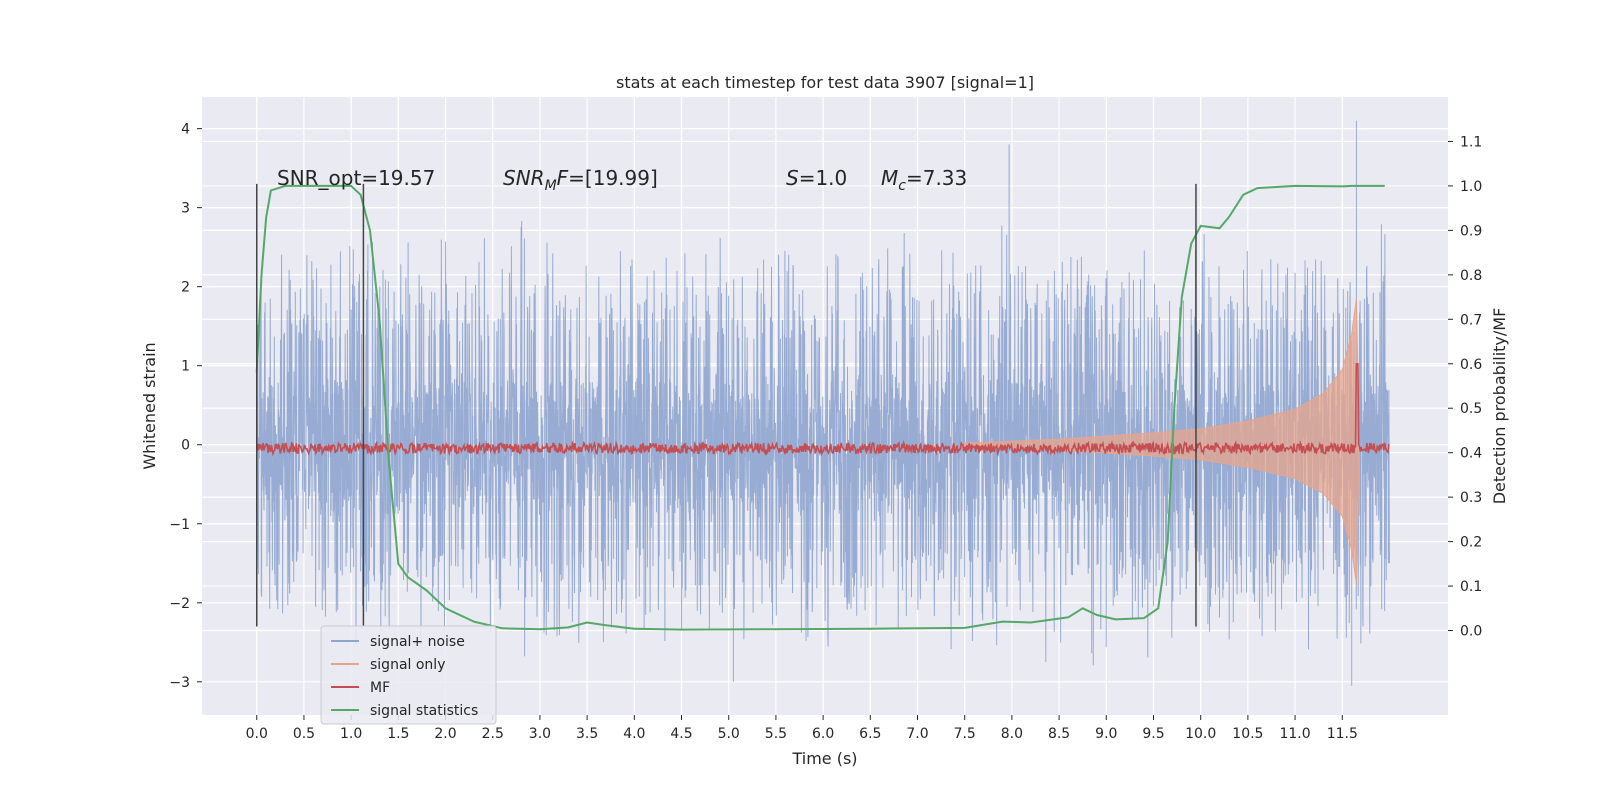  Describe the element at coordinates (398, 734) in the screenshot. I see `x-tick-label-3: 1.5` at that location.